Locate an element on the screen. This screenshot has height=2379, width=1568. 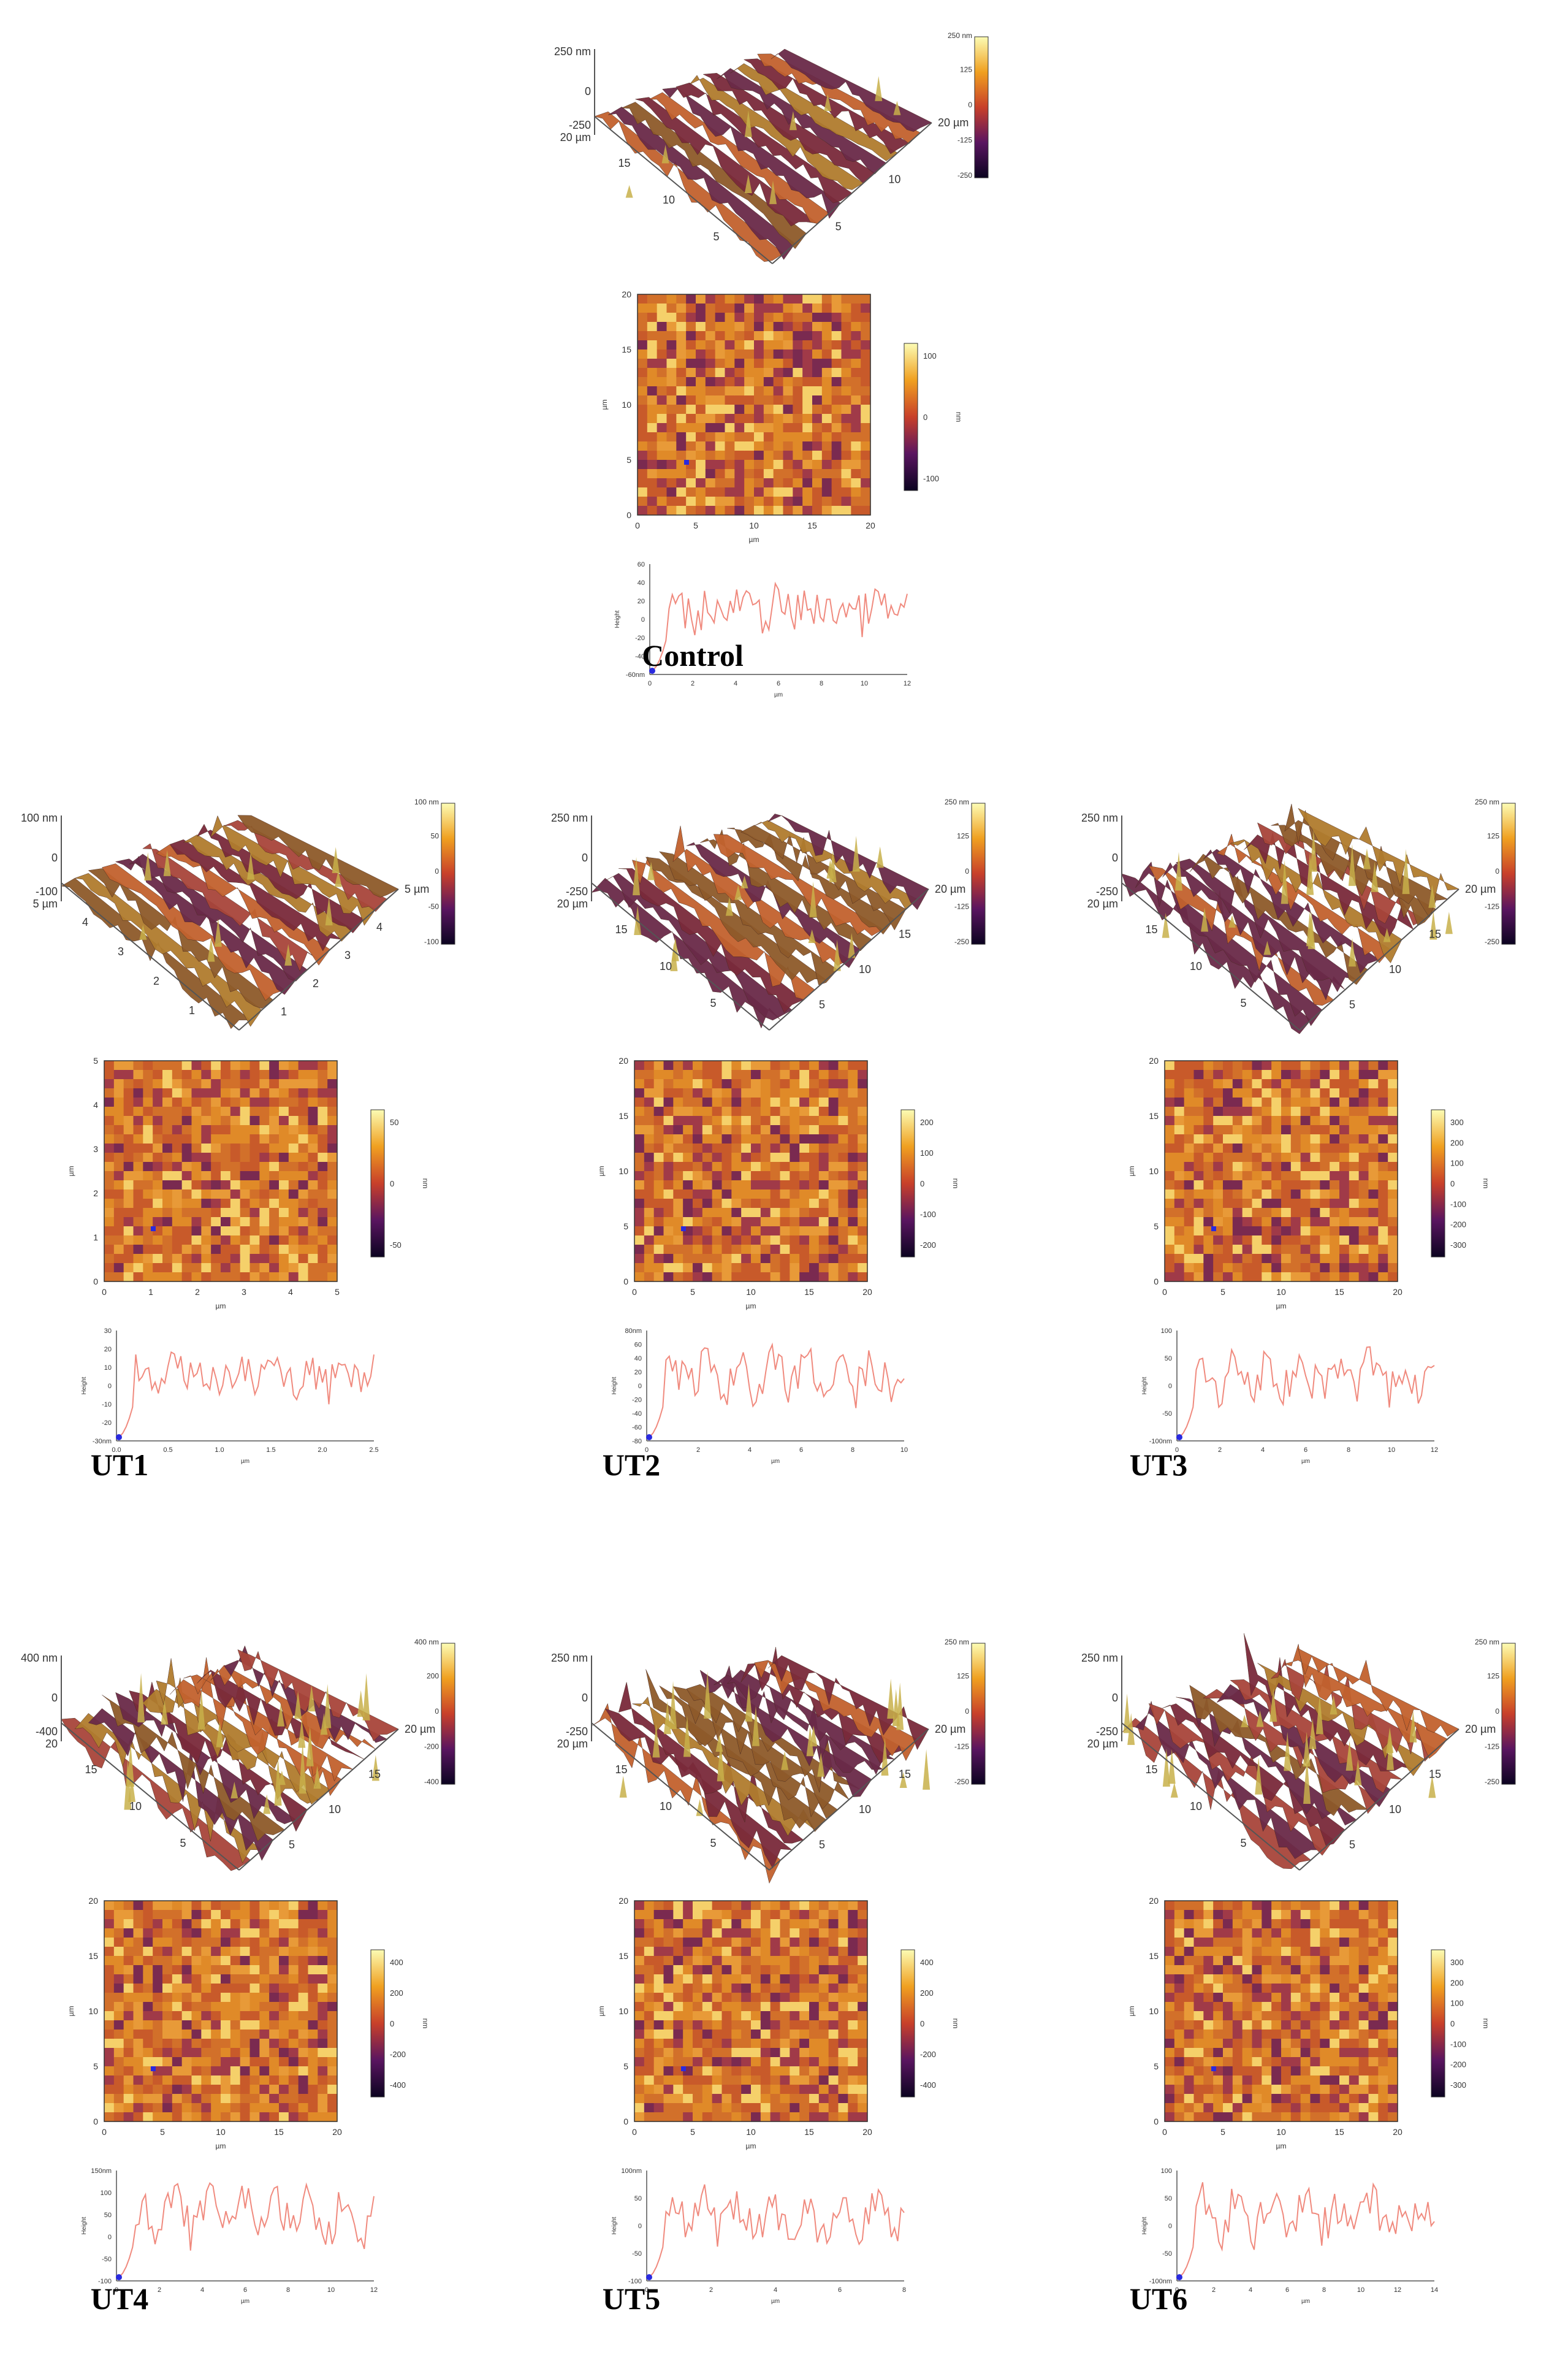
axis-label: 2.0 is located at coordinates (323, 1450).